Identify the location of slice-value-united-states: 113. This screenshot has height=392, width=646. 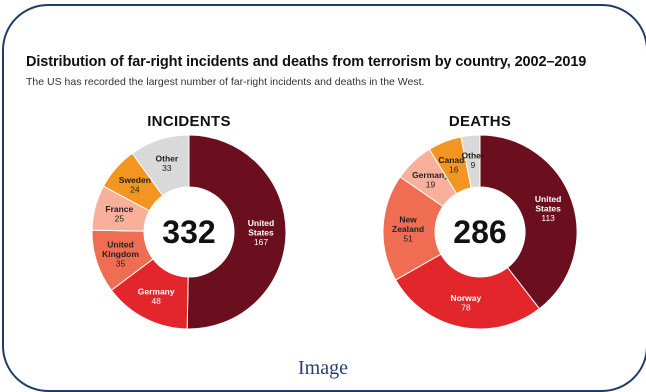
(548, 218).